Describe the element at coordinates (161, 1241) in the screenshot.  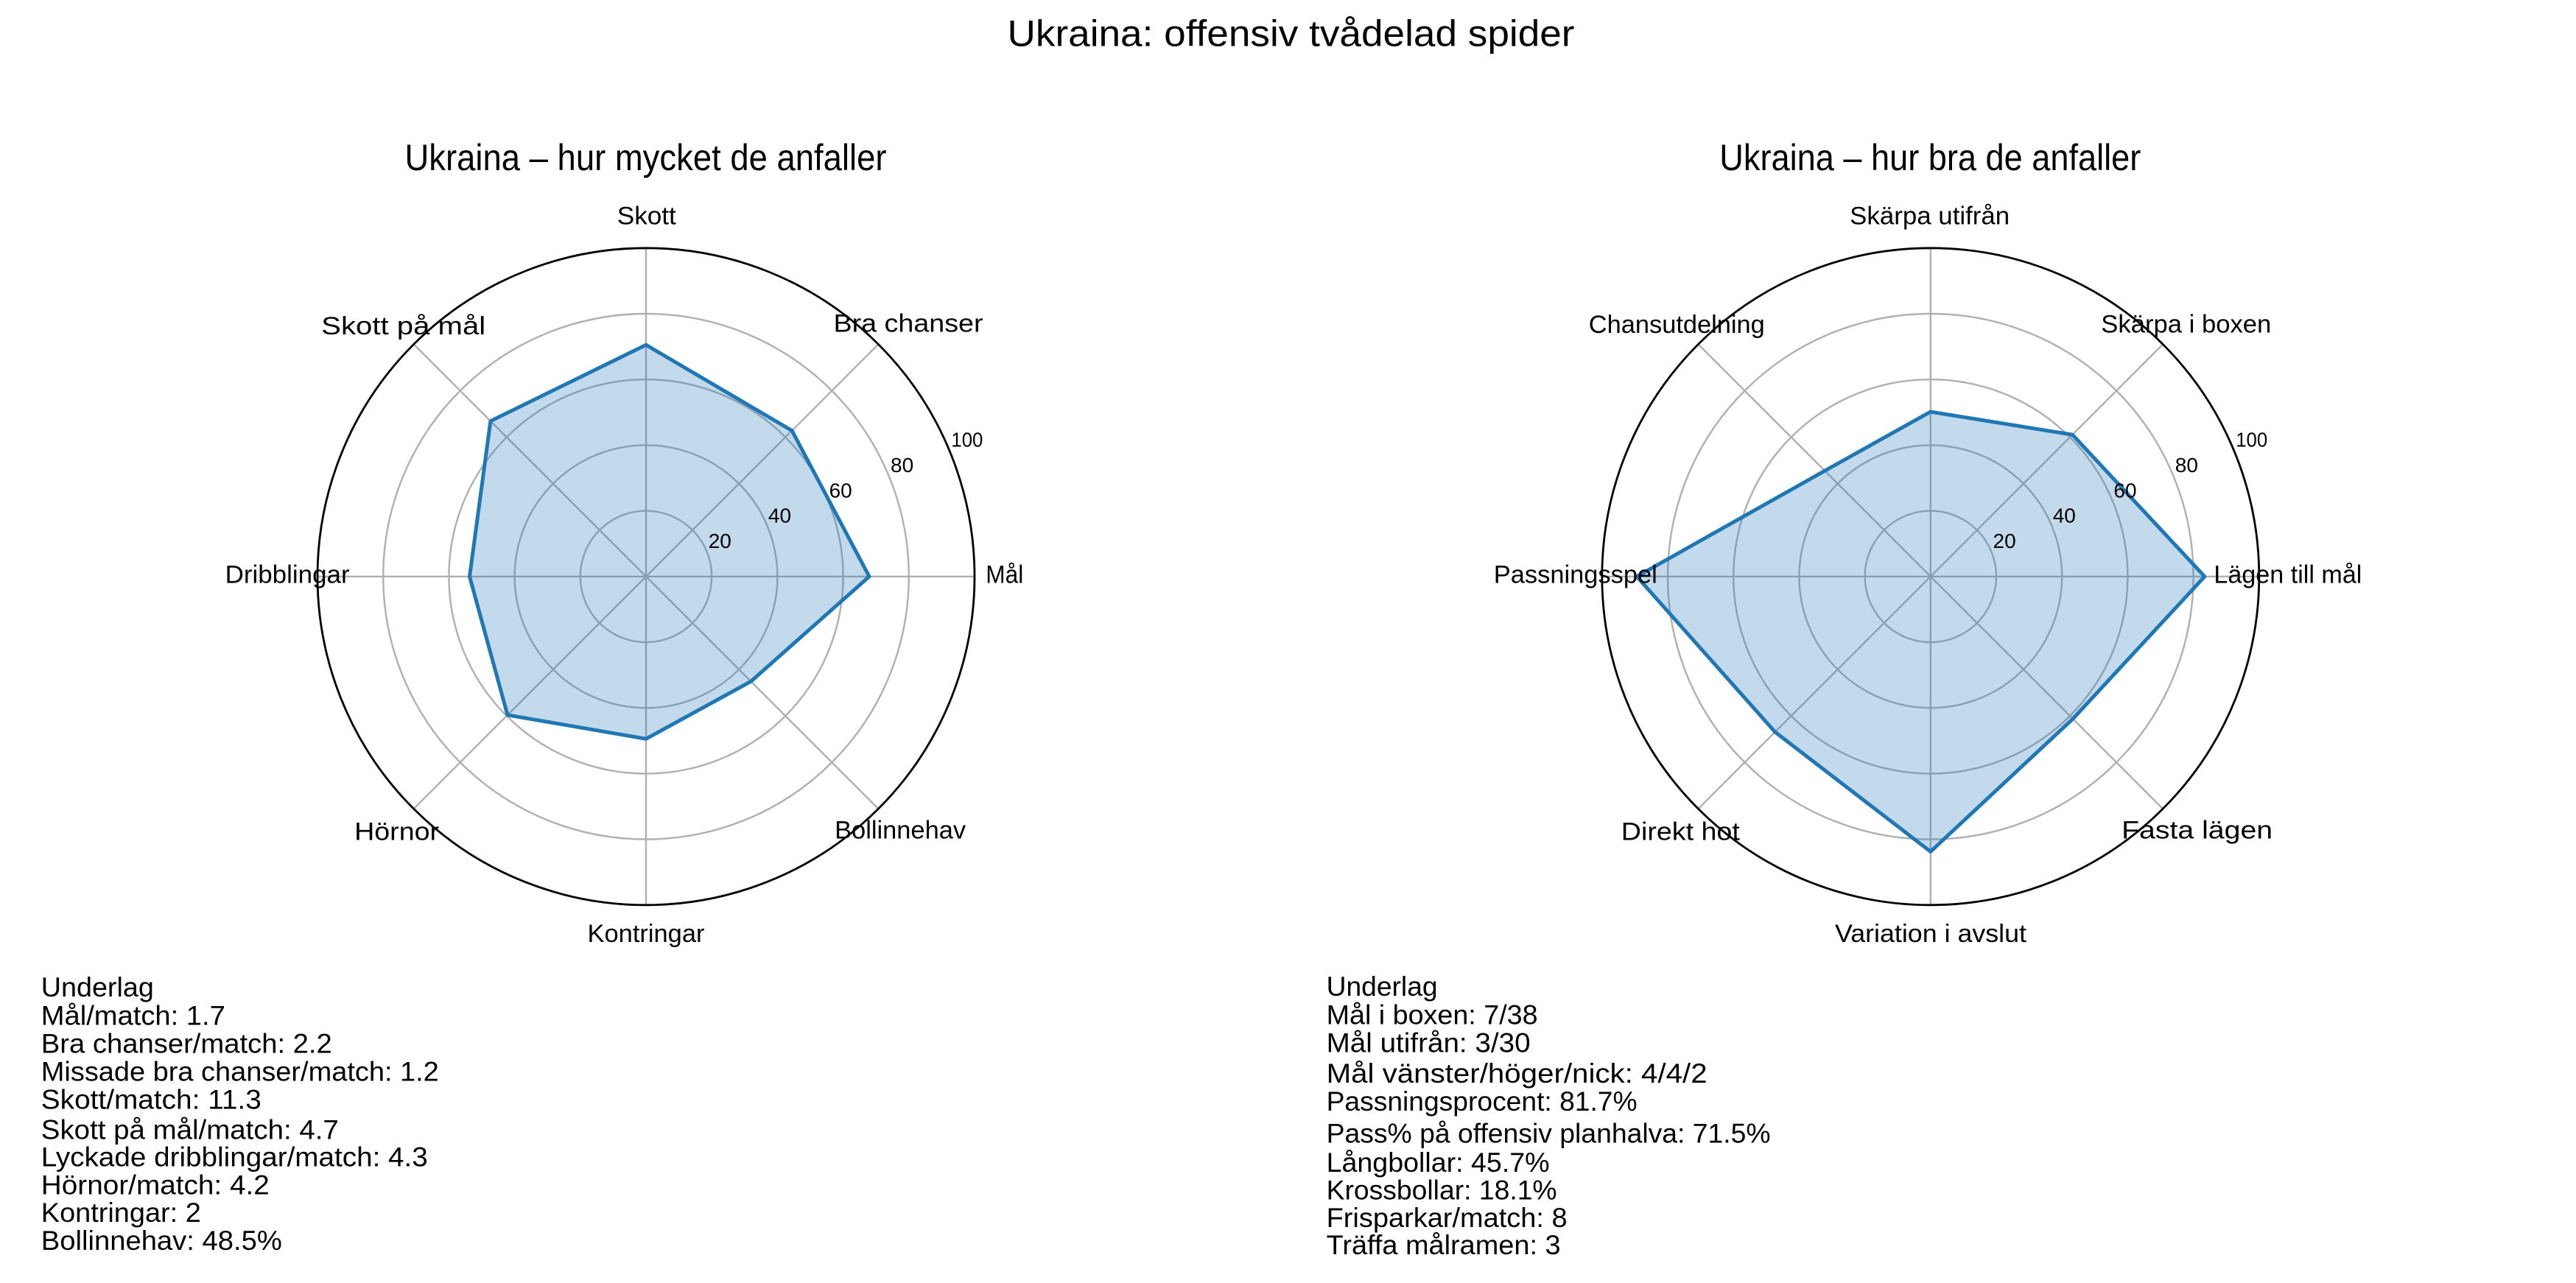
I see `svg-text: Bollinnehav: 48.5%` at that location.